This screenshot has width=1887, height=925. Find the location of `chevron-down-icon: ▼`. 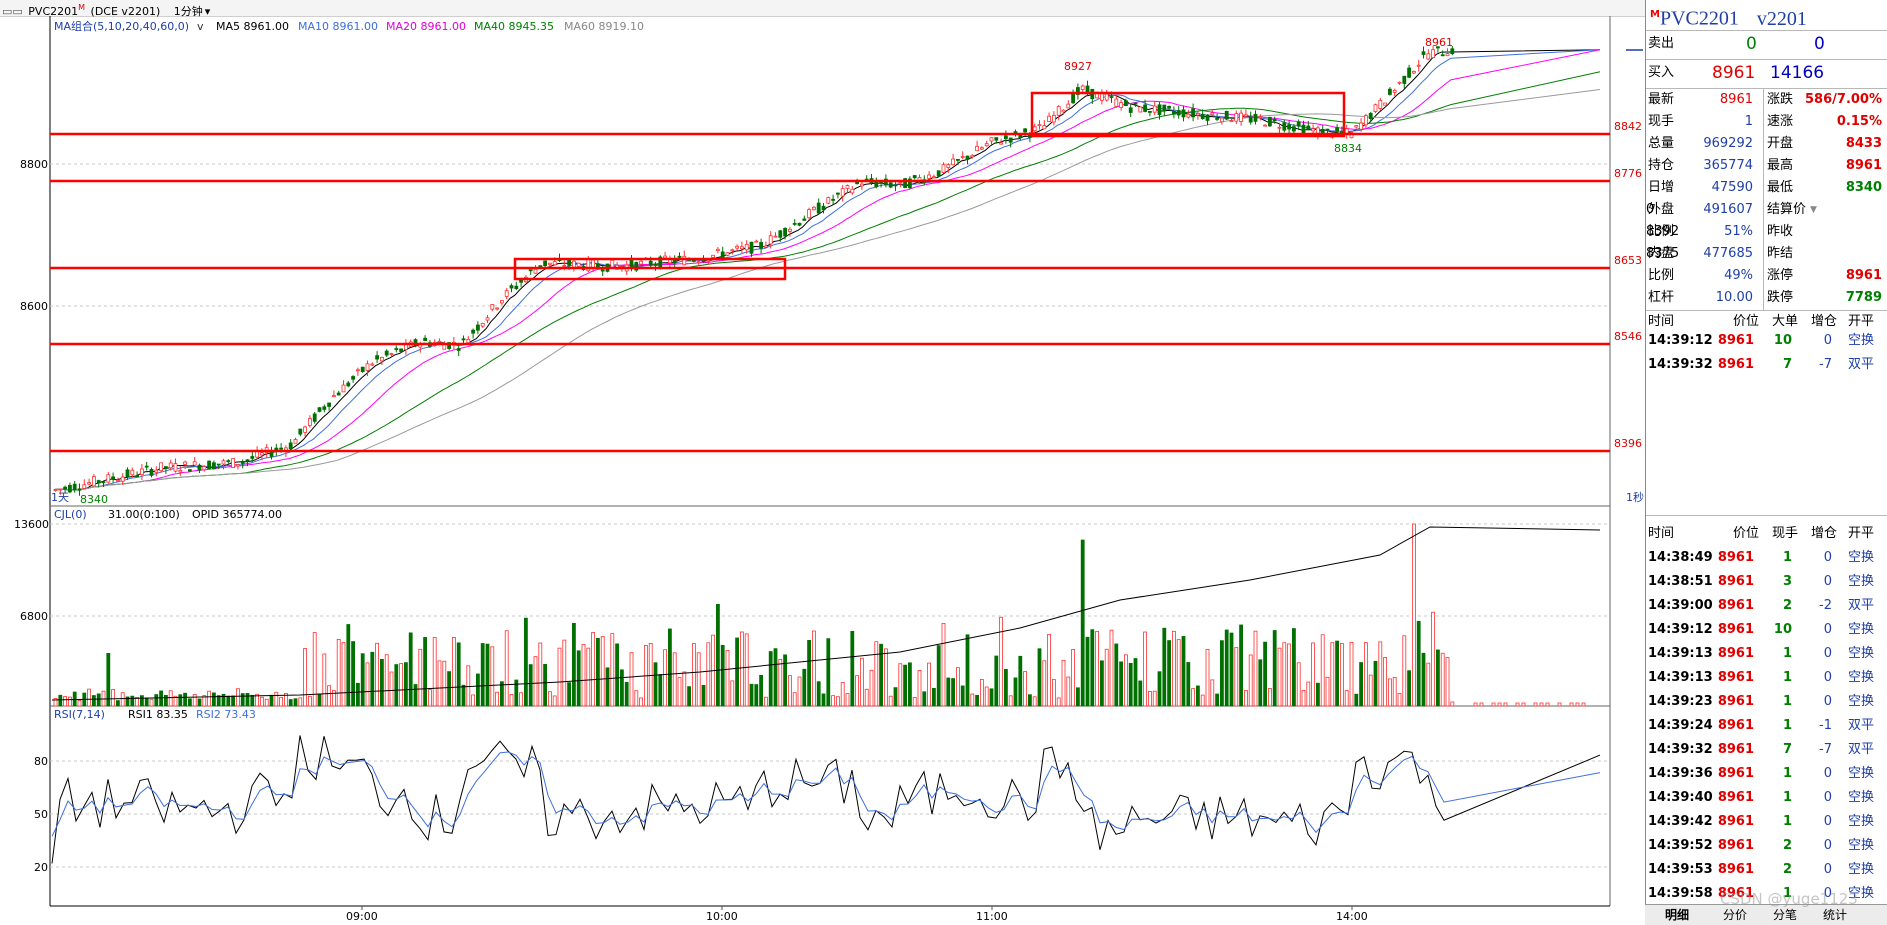

chevron-down-icon: ▼ is located at coordinates (1813, 210).